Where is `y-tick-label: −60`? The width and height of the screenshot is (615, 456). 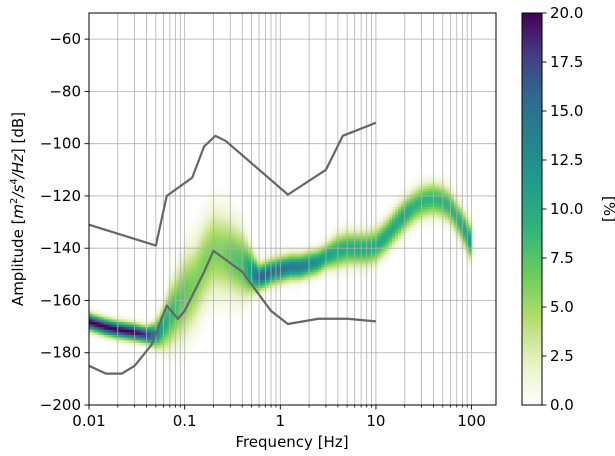
y-tick-label: −60 is located at coordinates (65, 39).